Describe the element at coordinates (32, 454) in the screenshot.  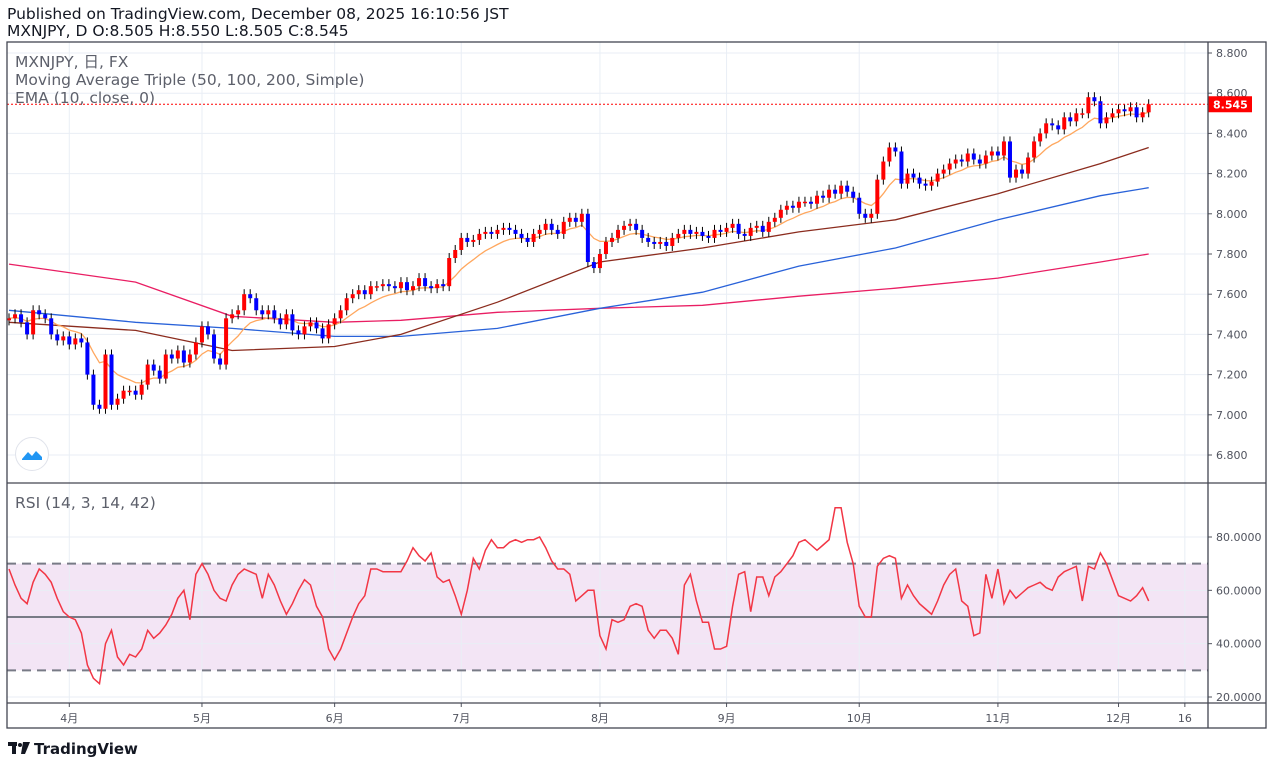
I see `tradingview-cloud-icon` at that location.